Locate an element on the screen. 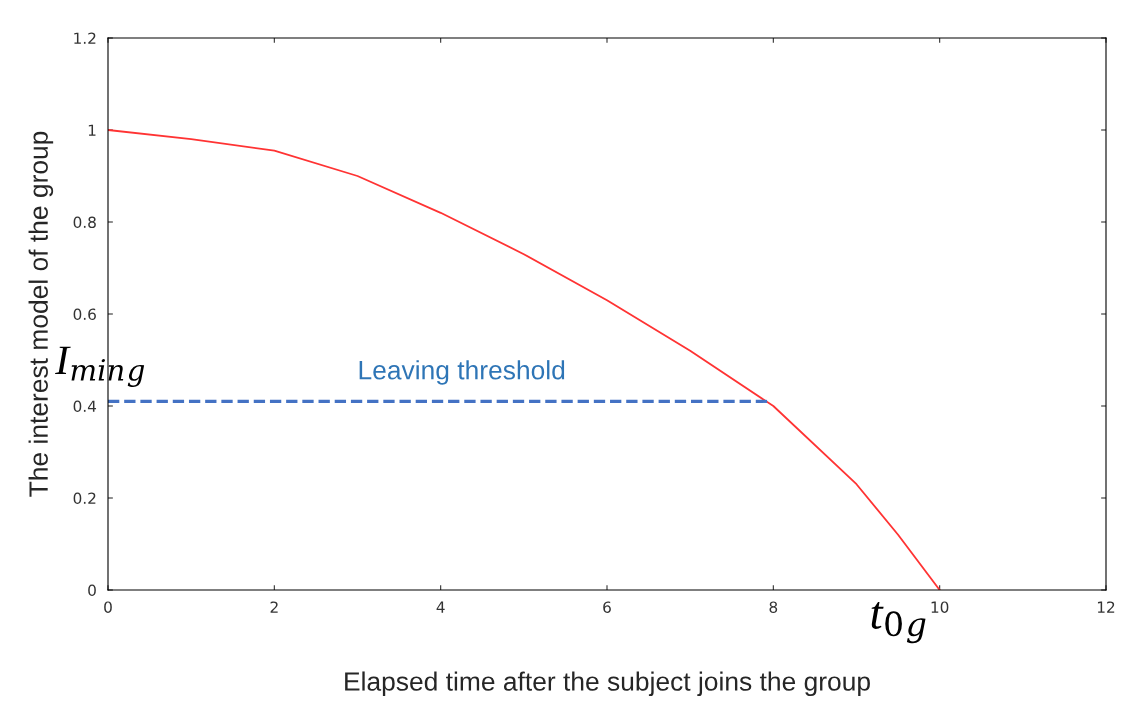  y-axis-title: The interest model of the group is located at coordinates (41, 314).